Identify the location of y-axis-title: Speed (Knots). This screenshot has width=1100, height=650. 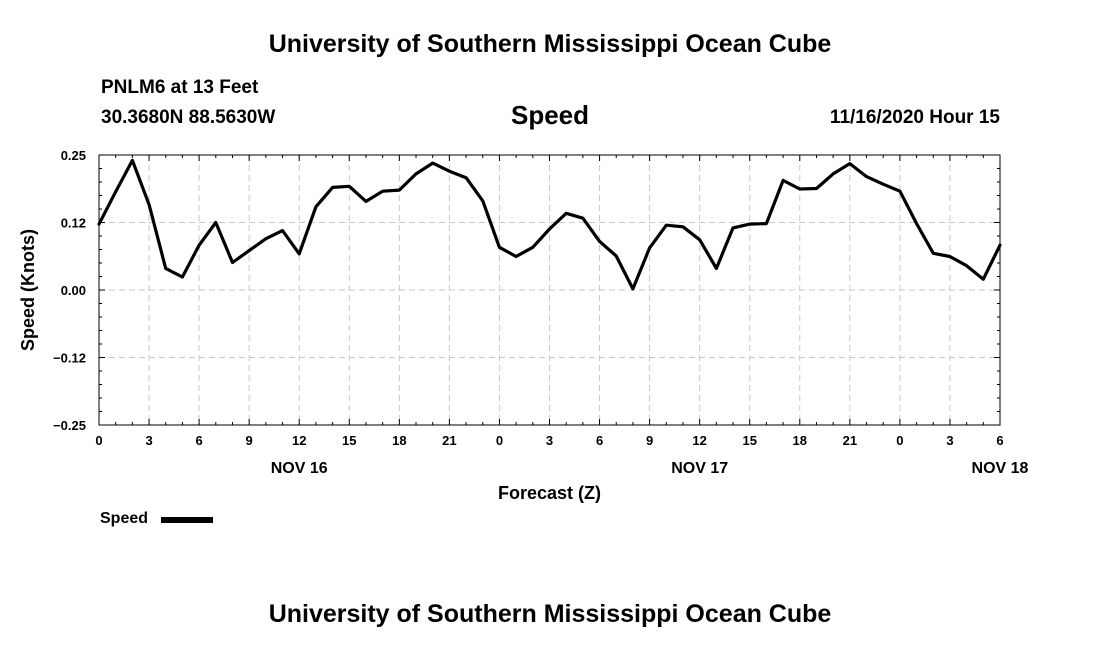
(28, 290).